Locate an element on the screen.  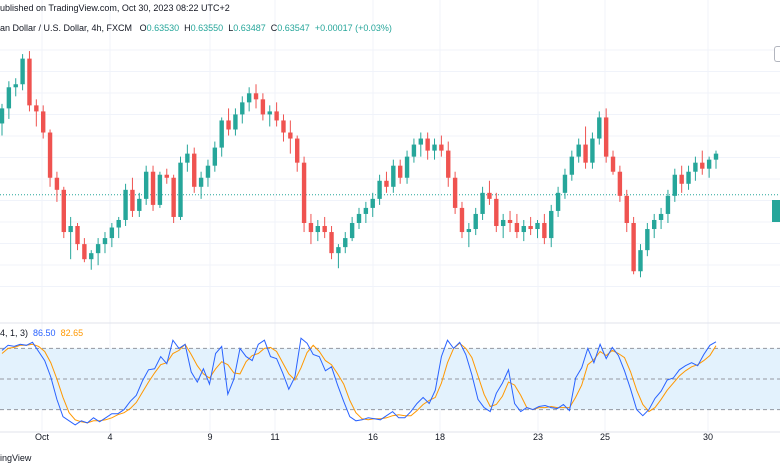
x-tick-label: 18 is located at coordinates (440, 437).